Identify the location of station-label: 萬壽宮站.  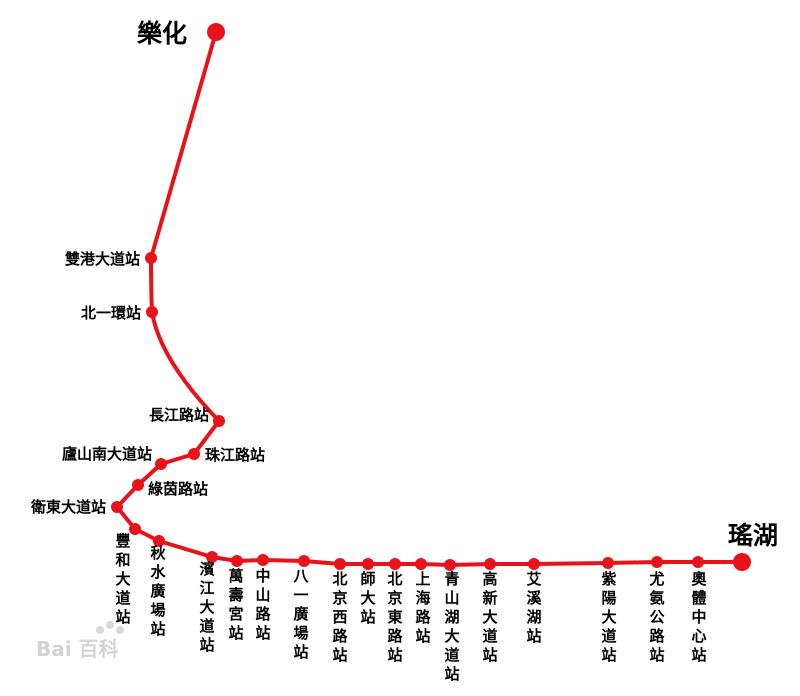
(235, 604).